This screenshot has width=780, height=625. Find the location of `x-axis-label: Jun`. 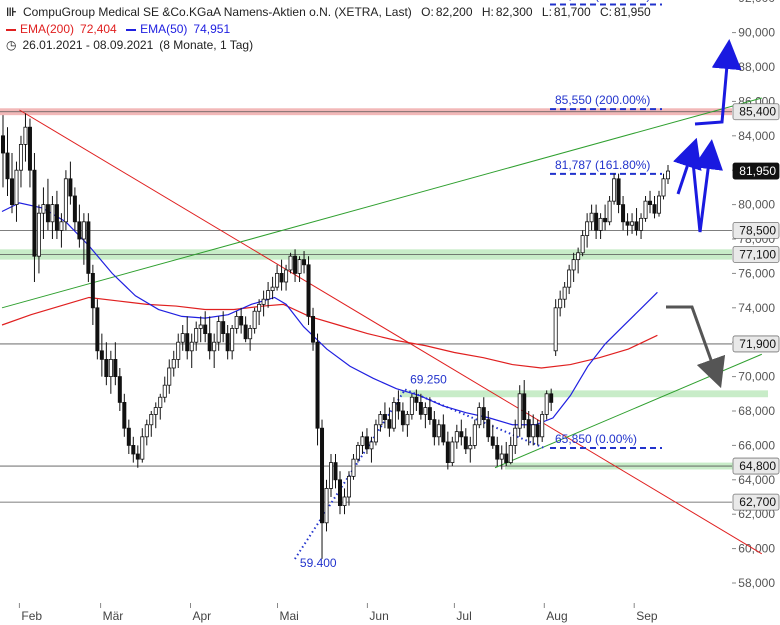

x-axis-label: Jun is located at coordinates (378, 616).